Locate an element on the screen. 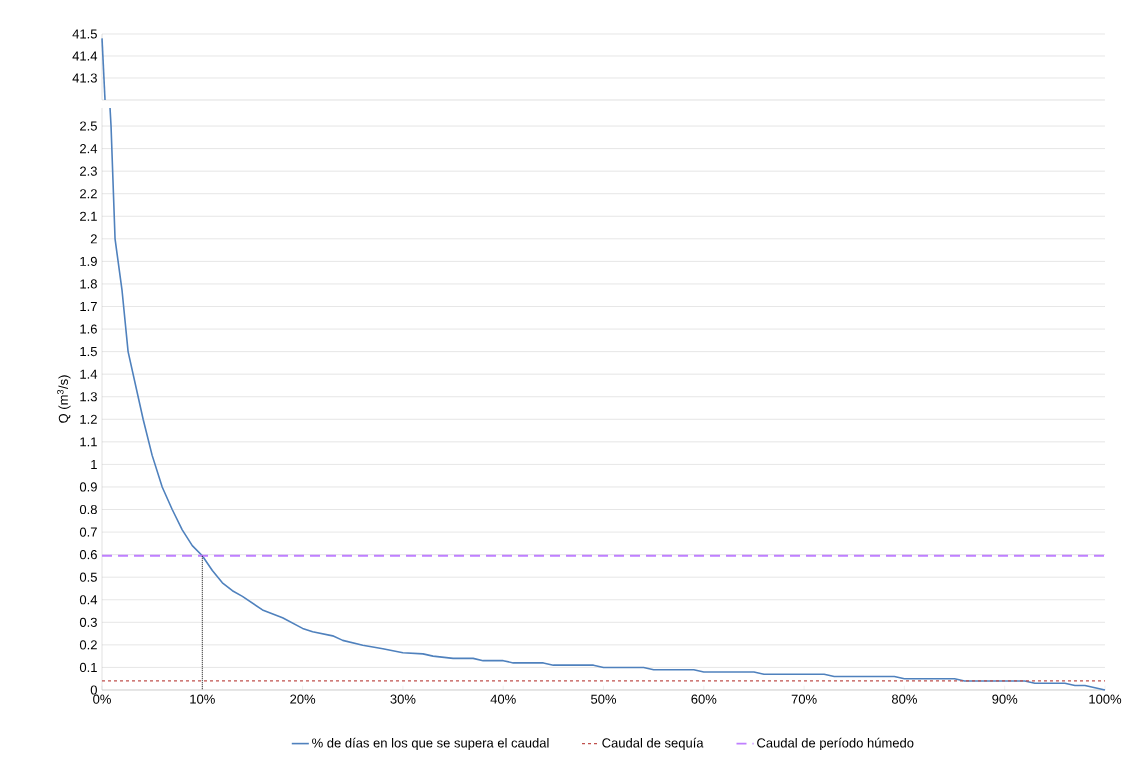 This screenshot has height=765, width=1137. y-tick-label: 0.6 is located at coordinates (88, 555).